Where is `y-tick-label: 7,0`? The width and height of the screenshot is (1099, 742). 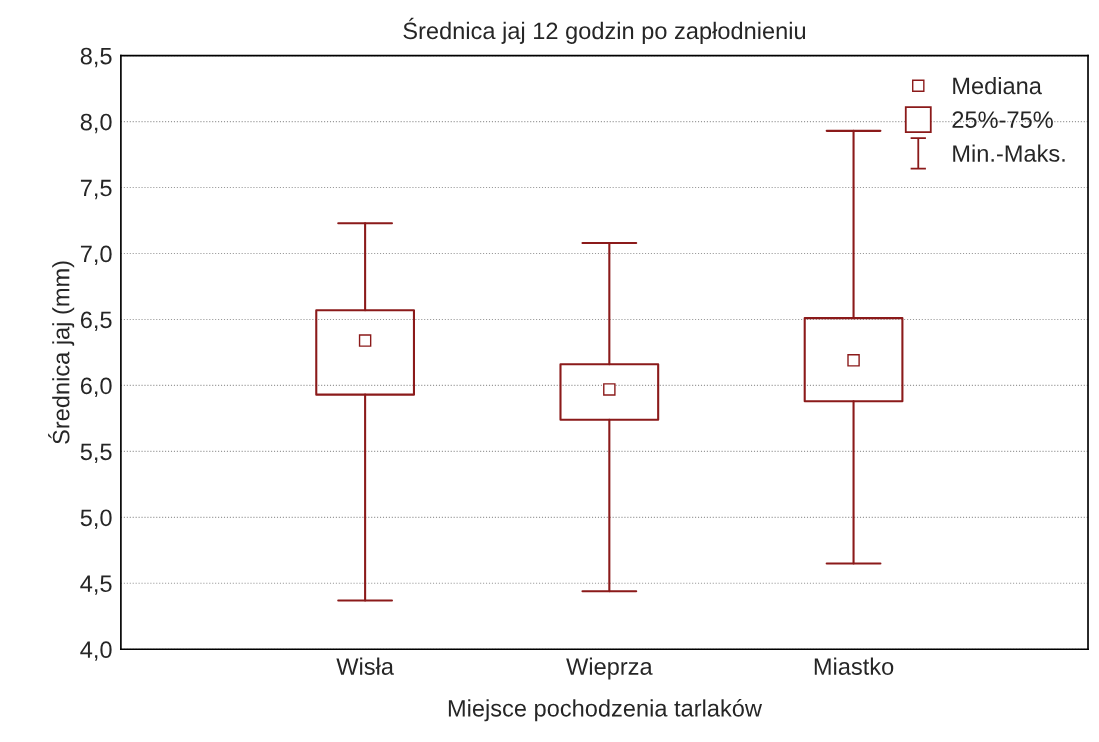
y-tick-label: 7,0 is located at coordinates (96, 255).